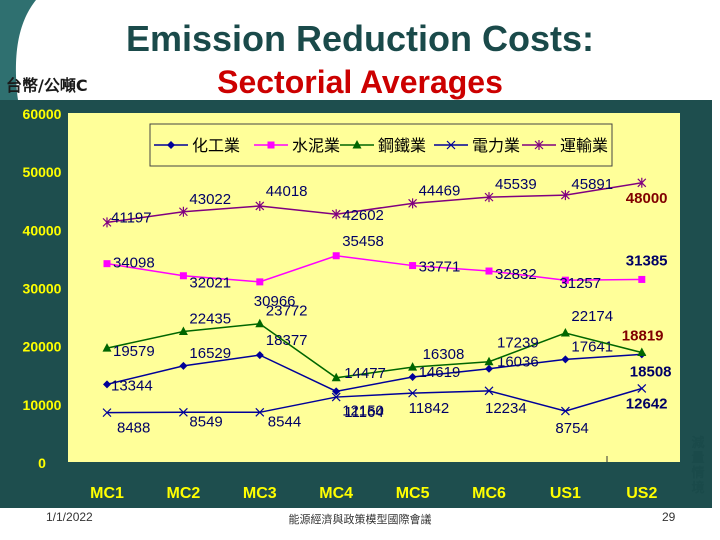  I want to click on legend-entry: 水泥業, so click(316, 145).